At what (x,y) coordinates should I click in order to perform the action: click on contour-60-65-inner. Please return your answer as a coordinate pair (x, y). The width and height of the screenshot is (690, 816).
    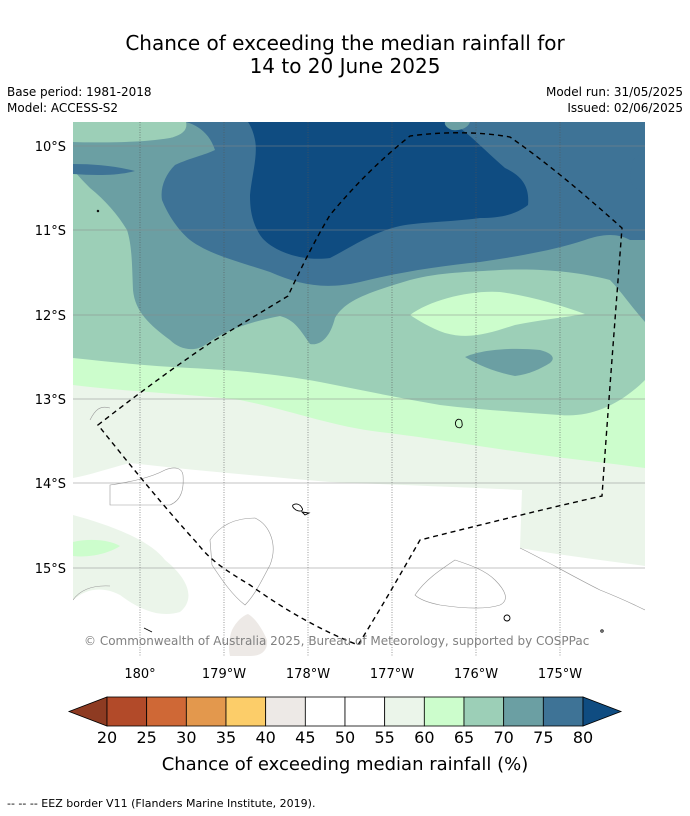
    Looking at the image, I should click on (497, 313).